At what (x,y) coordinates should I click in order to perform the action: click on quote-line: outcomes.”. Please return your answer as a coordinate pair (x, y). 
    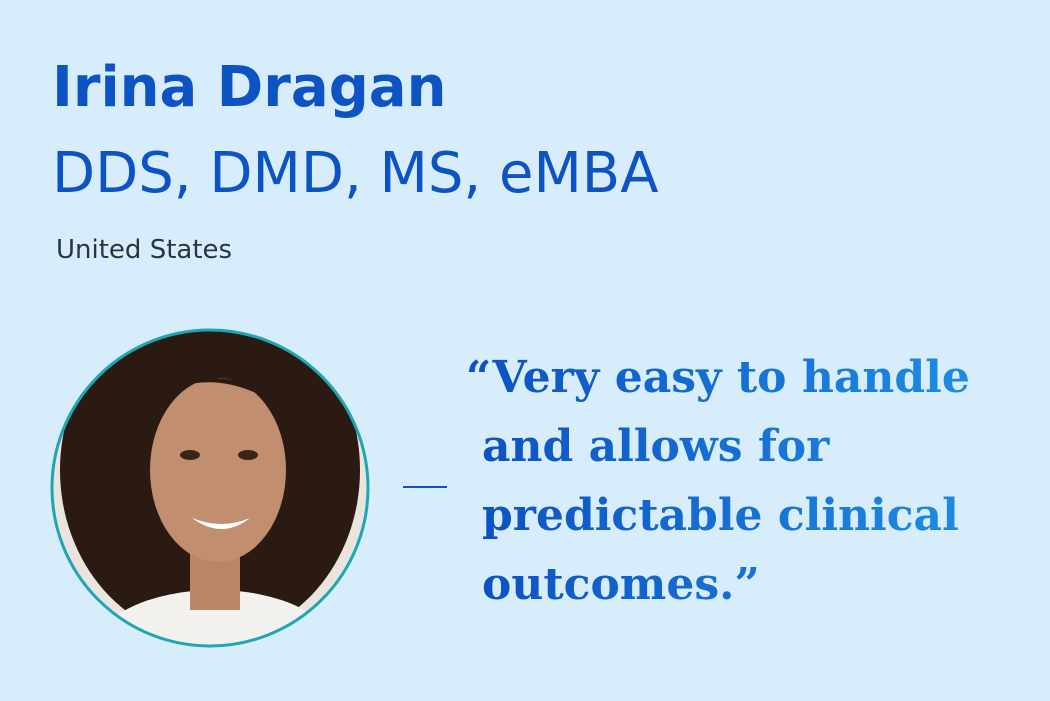
    Looking at the image, I should click on (621, 584).